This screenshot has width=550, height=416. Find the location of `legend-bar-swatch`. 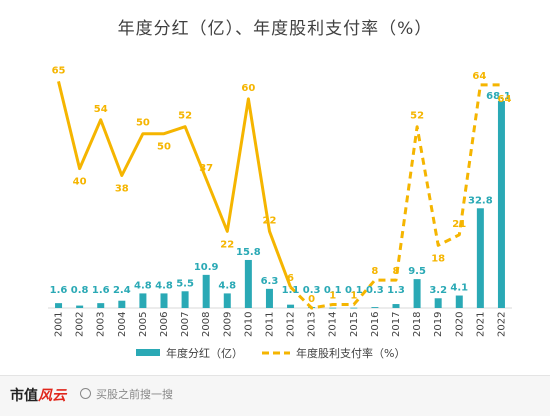

legend-bar-swatch is located at coordinates (148, 352).